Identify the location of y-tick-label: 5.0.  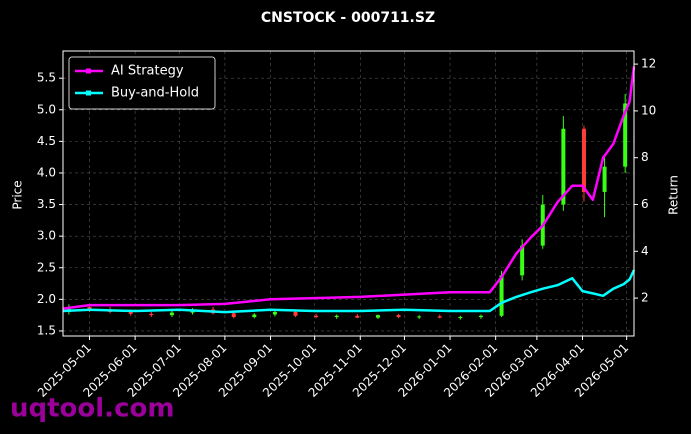
(46, 109).